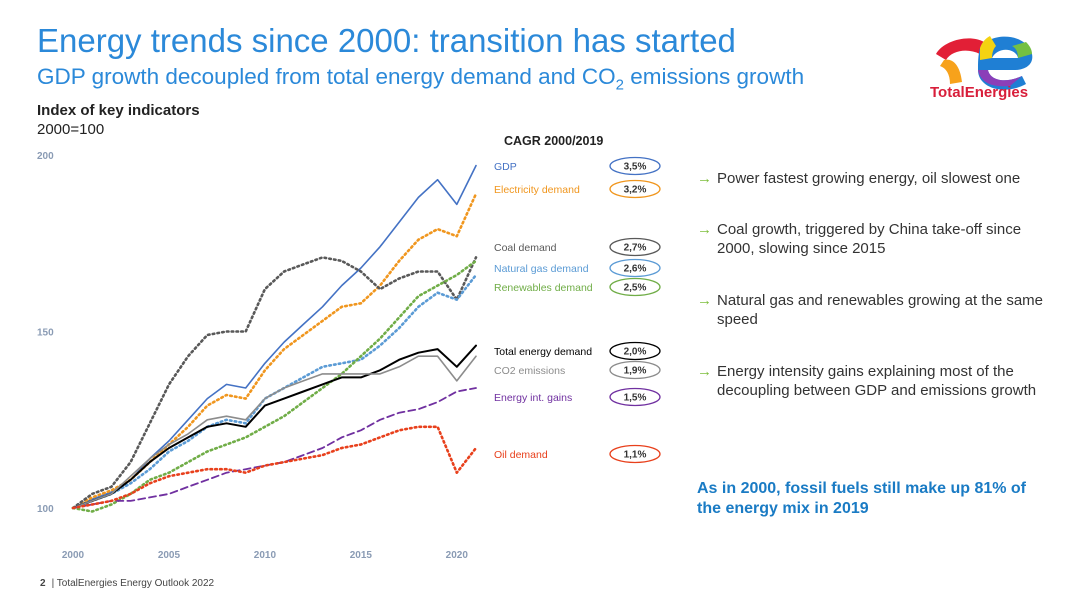 The width and height of the screenshot is (1080, 606). I want to click on cagr-value: 1,9%, so click(635, 371).